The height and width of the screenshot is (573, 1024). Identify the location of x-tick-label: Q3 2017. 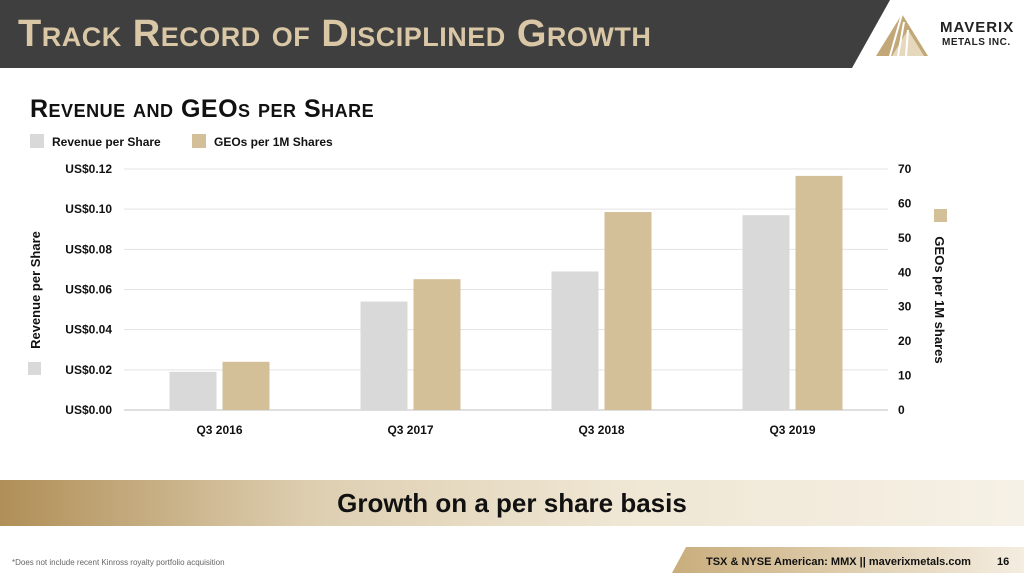
(410, 430).